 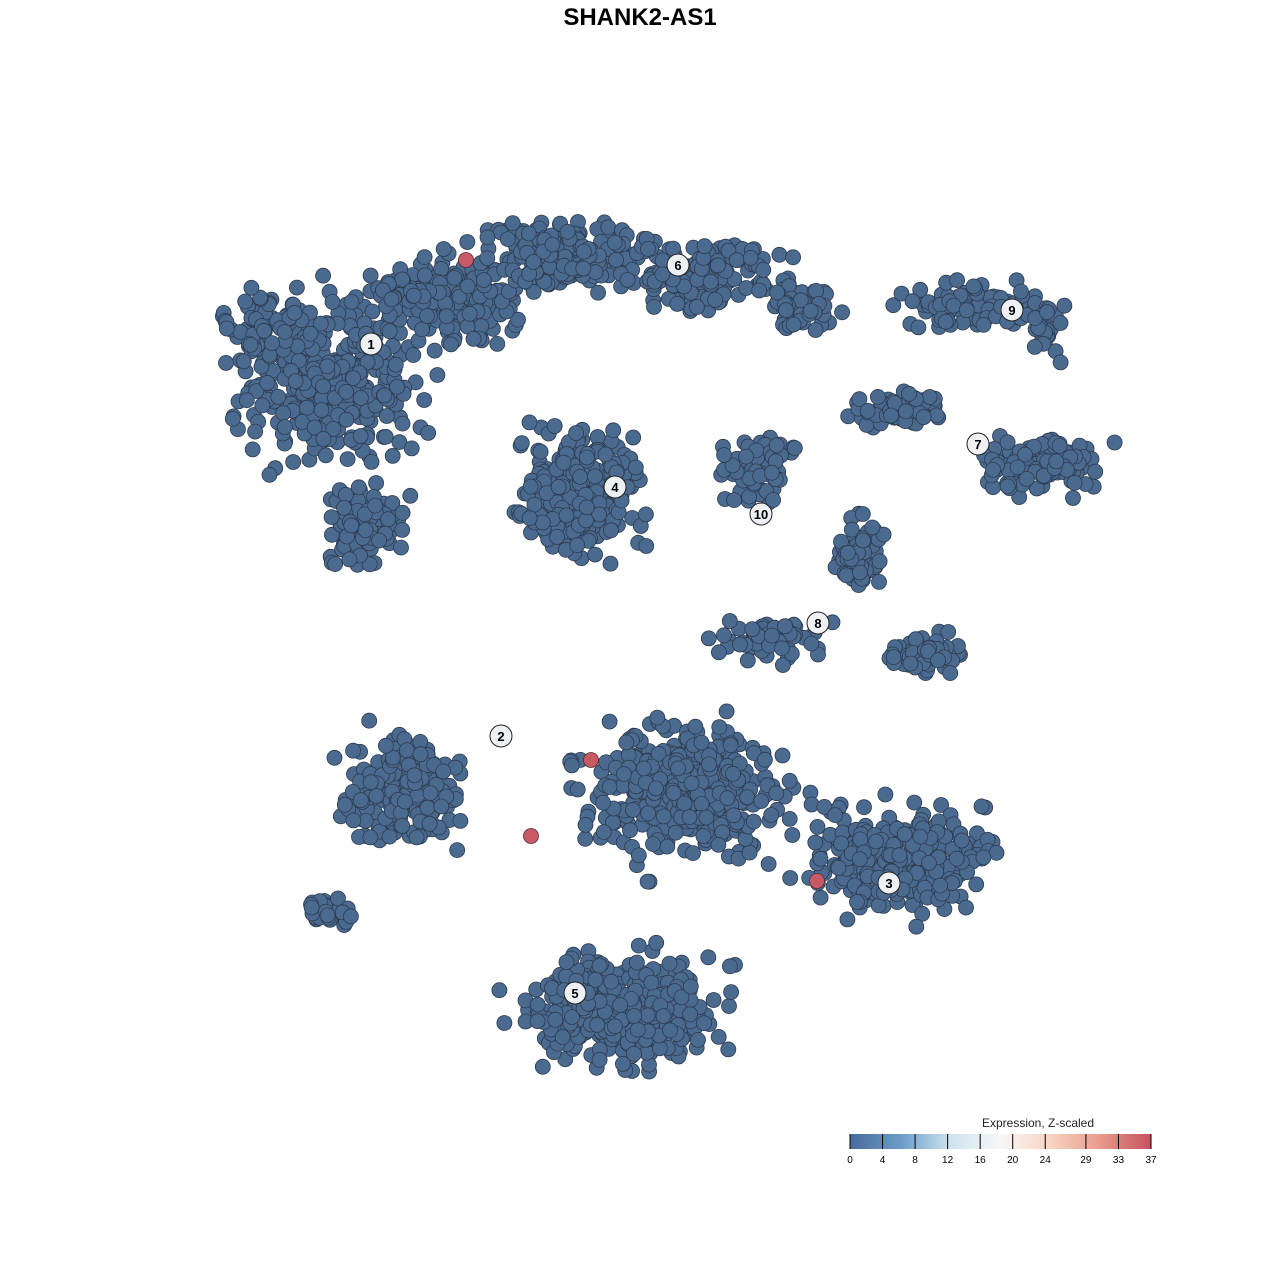 What do you see at coordinates (640, 17) in the screenshot?
I see `chart-title: SHANK2-AS1` at bounding box center [640, 17].